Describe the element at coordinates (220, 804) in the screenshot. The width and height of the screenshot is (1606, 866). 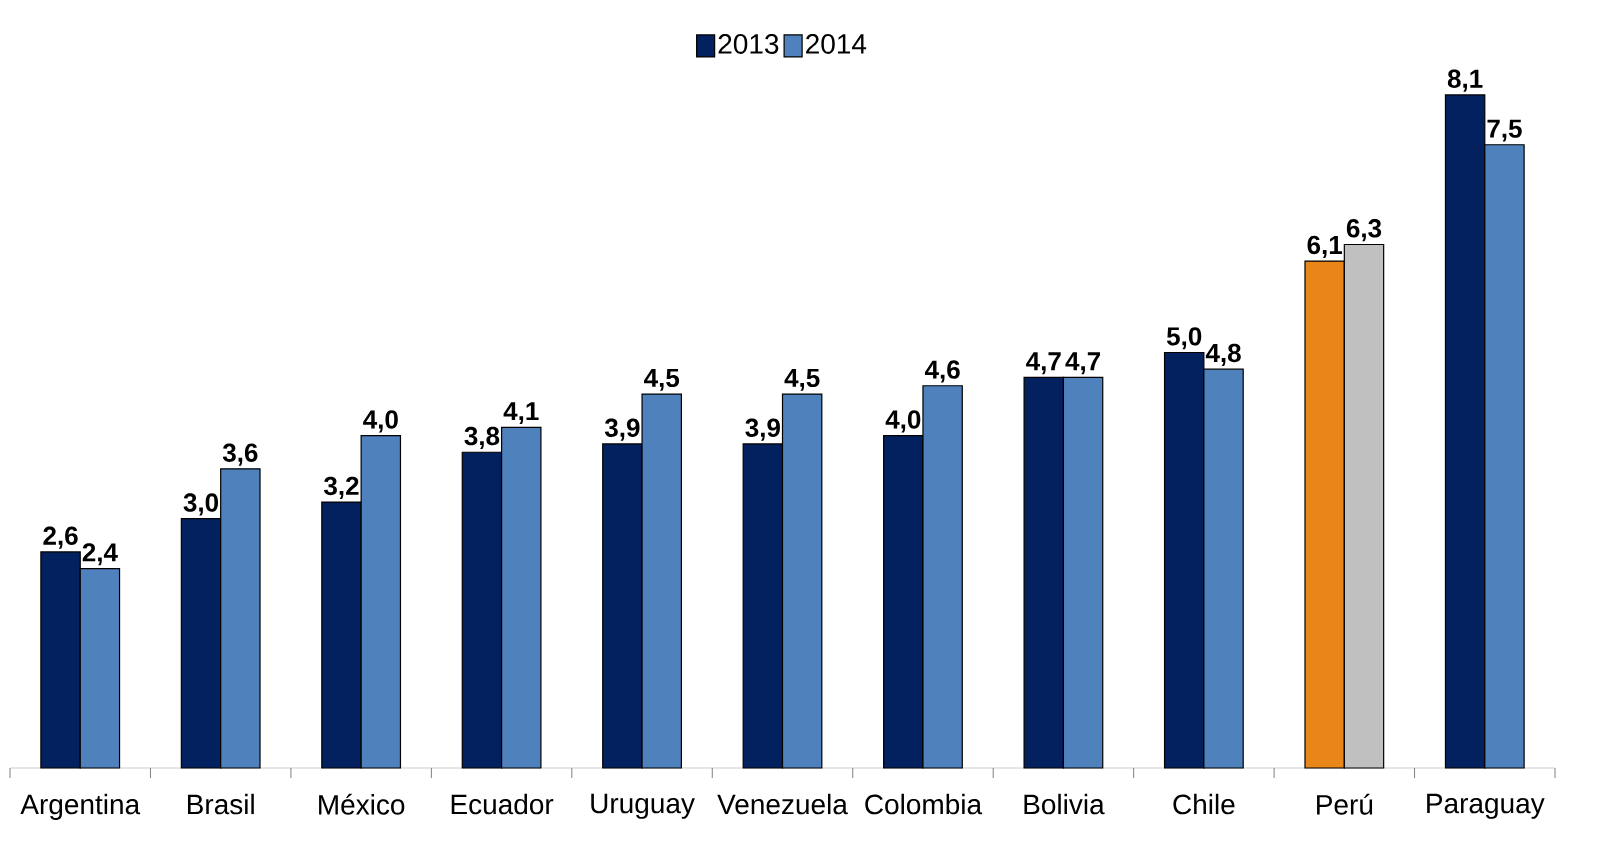
I see `x-tick-label: Brasil` at that location.